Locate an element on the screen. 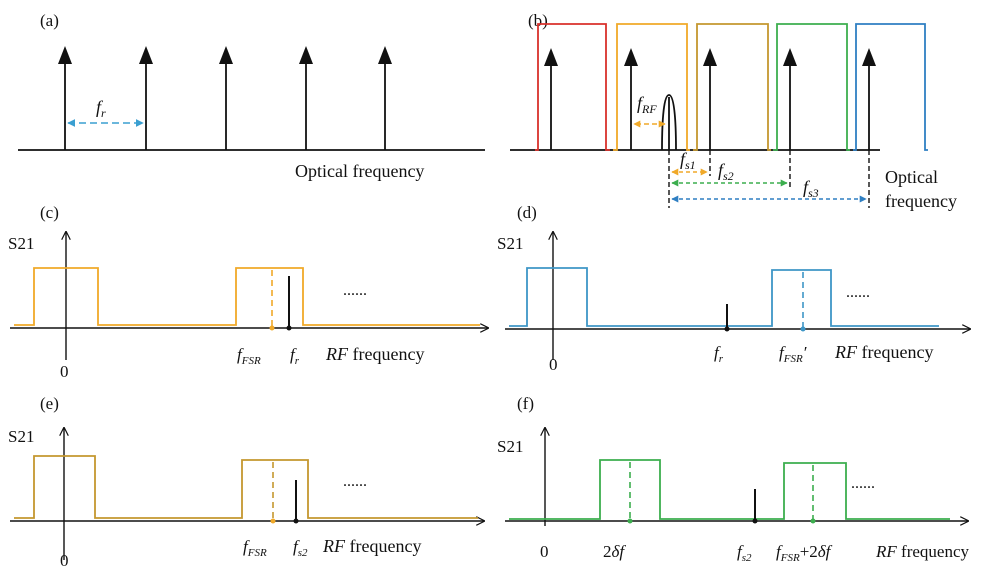  comb-line-a5 is located at coordinates (385, 98).